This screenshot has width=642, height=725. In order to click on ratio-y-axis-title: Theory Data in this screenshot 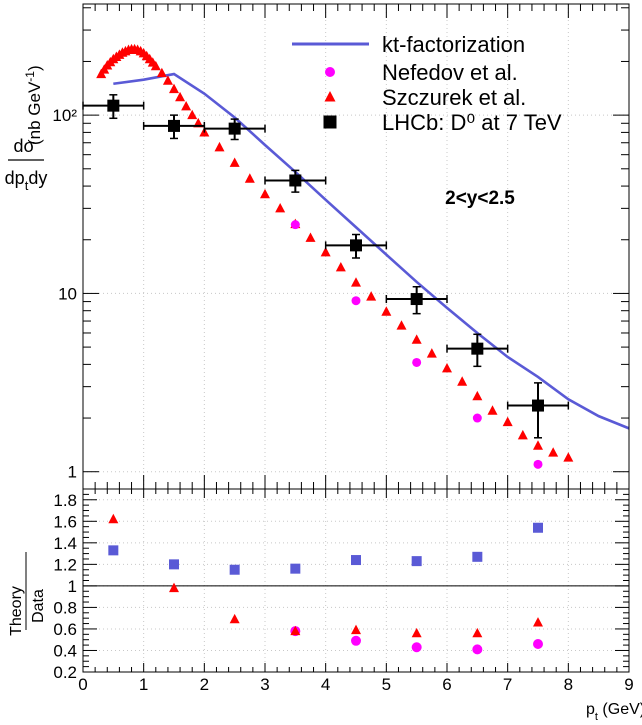, I will do `click(27, 594)`.